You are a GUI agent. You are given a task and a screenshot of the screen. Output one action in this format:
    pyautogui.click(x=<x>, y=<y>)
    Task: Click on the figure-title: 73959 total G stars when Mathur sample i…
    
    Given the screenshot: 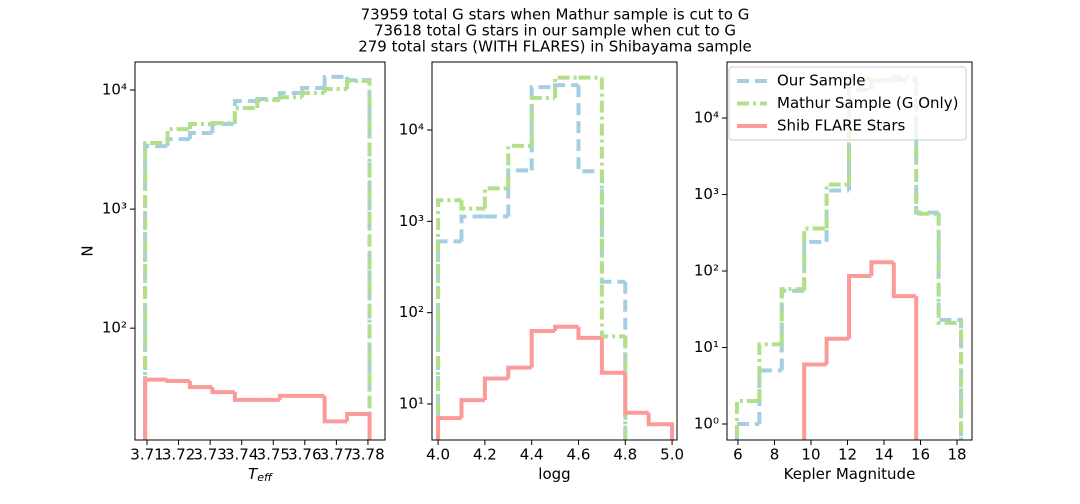 What is the action you would take?
    pyautogui.click(x=555, y=15)
    